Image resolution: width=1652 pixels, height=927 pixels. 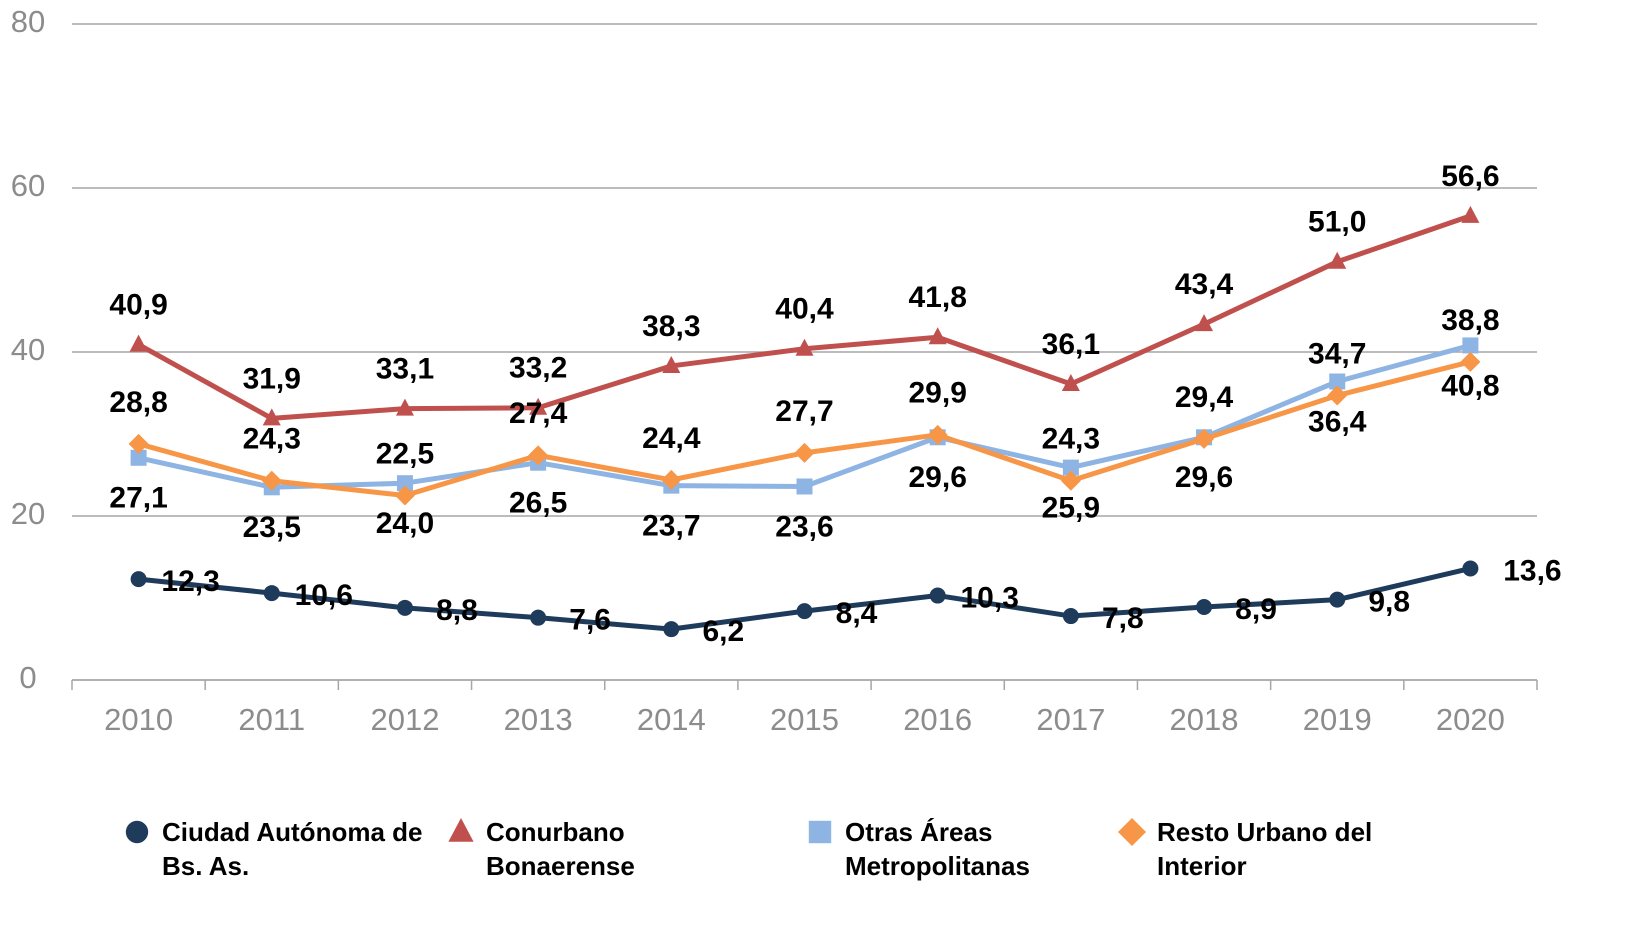 What do you see at coordinates (324, 595) in the screenshot?
I see `data-label: 10,6` at bounding box center [324, 595].